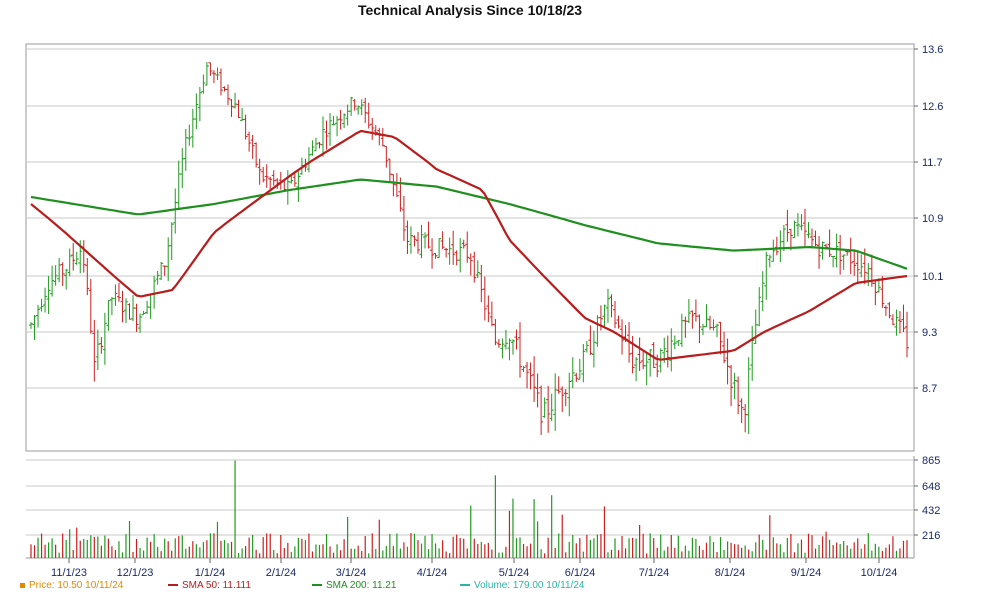  I want to click on x-tick-label: 9/1/24, so click(806, 573).